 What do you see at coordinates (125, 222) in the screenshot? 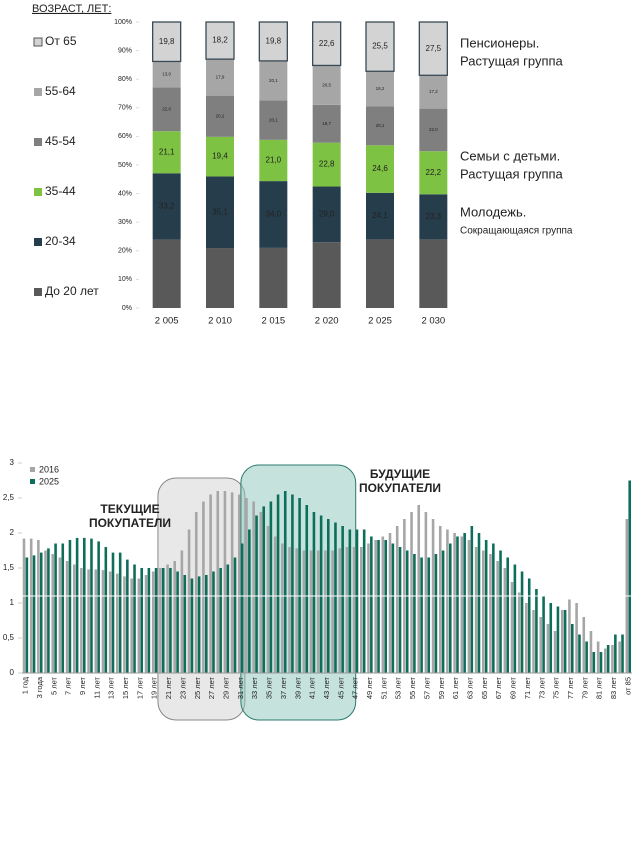
I see `y-tick-label: 30%` at bounding box center [125, 222].